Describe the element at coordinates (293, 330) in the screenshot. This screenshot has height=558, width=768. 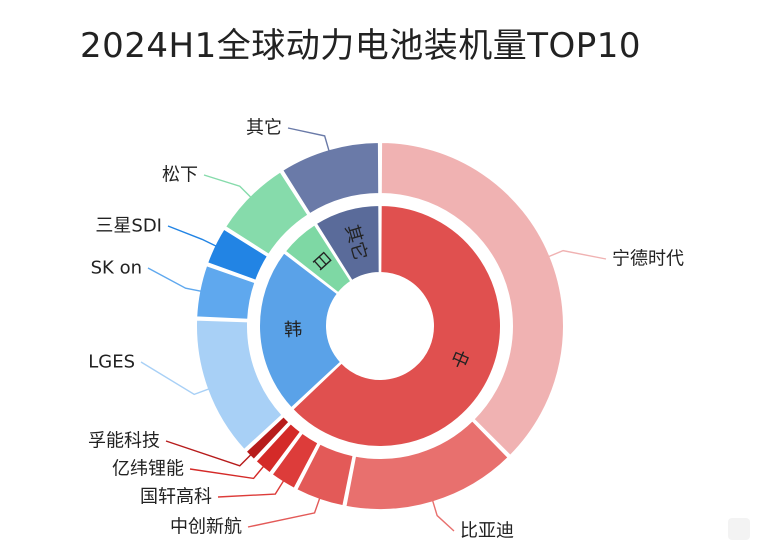
I see `inner-label-1: 韩` at that location.